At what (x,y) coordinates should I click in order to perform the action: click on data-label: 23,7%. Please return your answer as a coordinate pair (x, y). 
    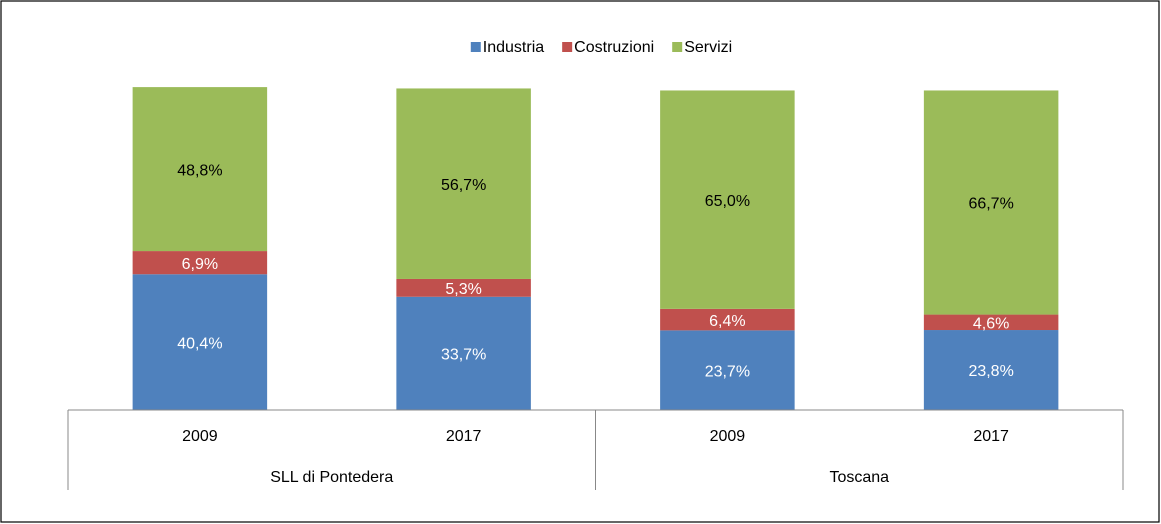
    Looking at the image, I should click on (727, 371).